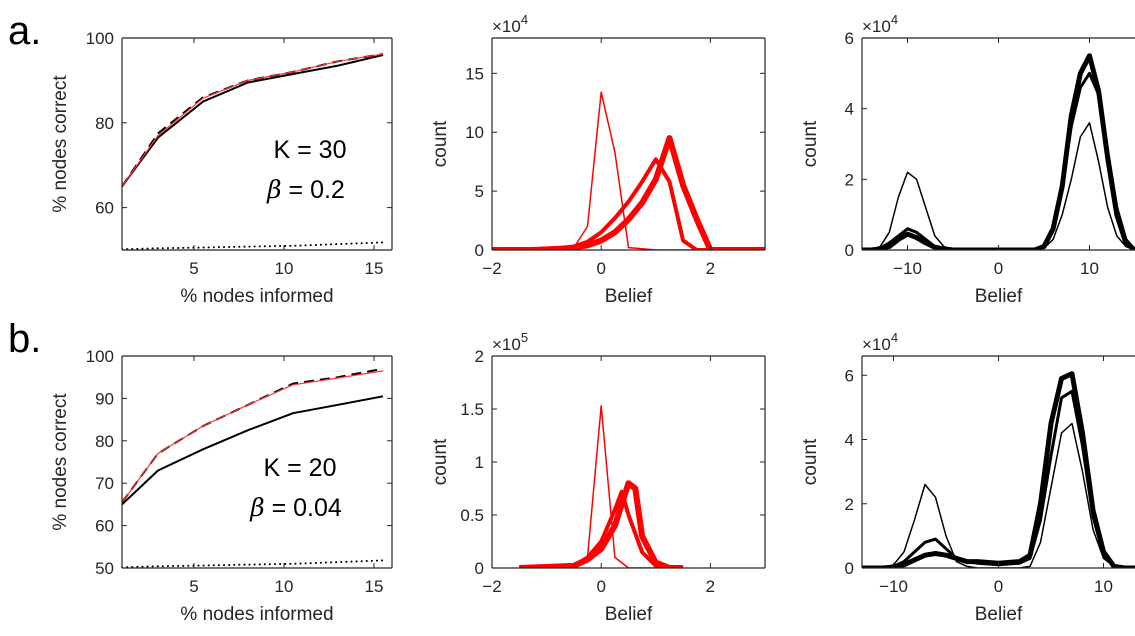  What do you see at coordinates (295, 507) in the screenshot?
I see `annotation-2: β = 0.04` at bounding box center [295, 507].